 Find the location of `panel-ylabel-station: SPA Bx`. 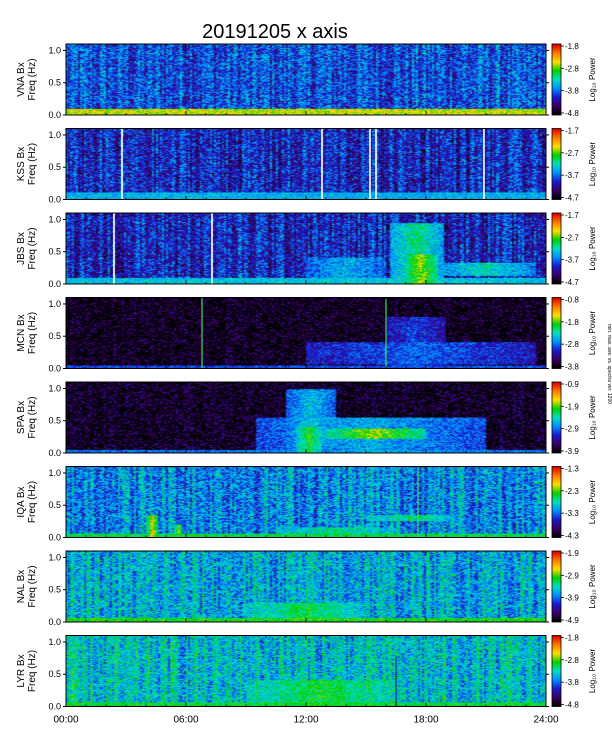

panel-ylabel-station: SPA Bx is located at coordinates (21, 417).